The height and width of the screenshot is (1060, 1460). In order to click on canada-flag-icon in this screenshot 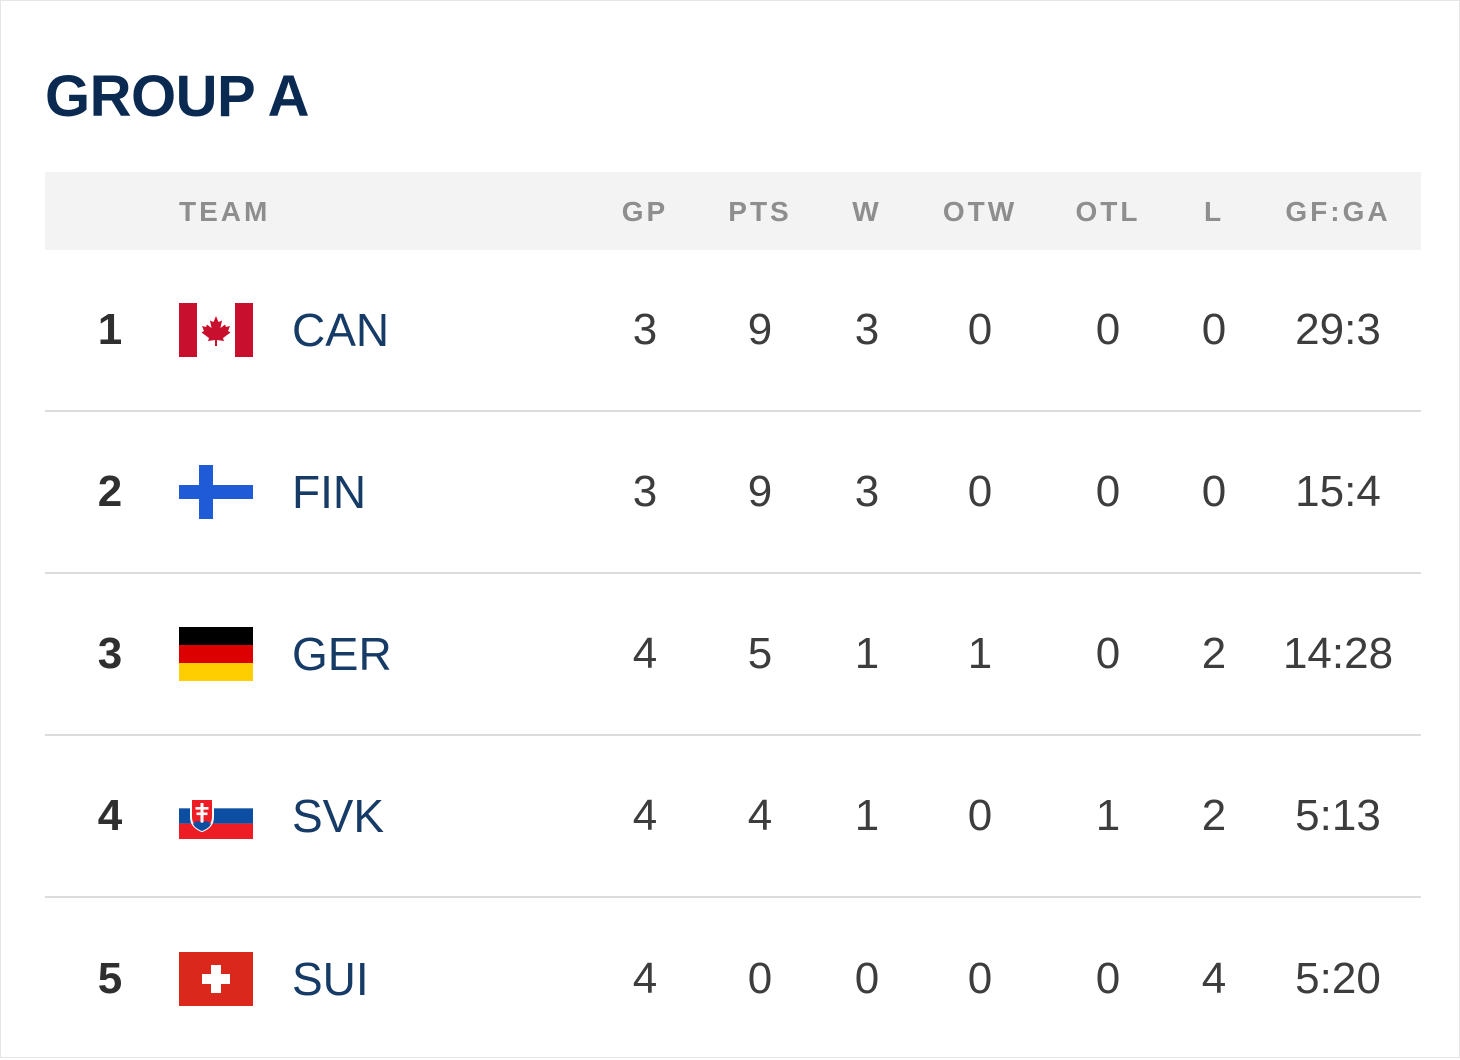, I will do `click(216, 330)`.